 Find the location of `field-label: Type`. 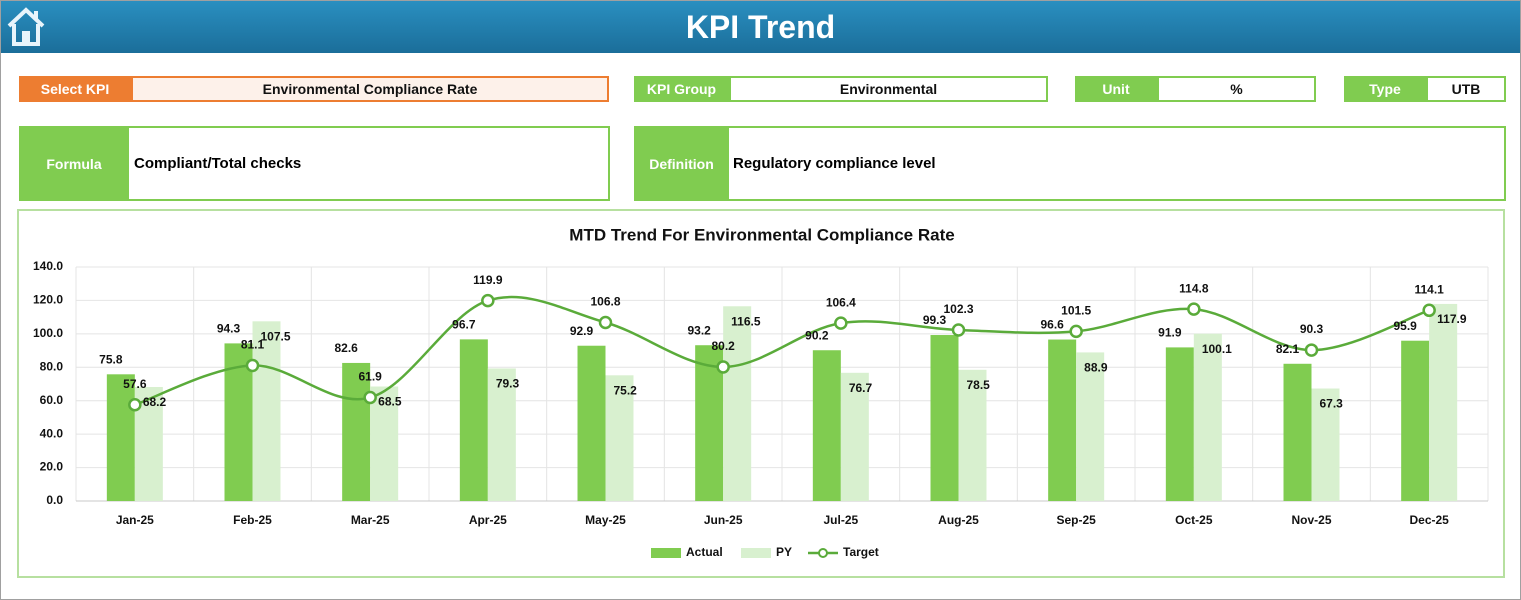

field-label: Type is located at coordinates (1385, 89).